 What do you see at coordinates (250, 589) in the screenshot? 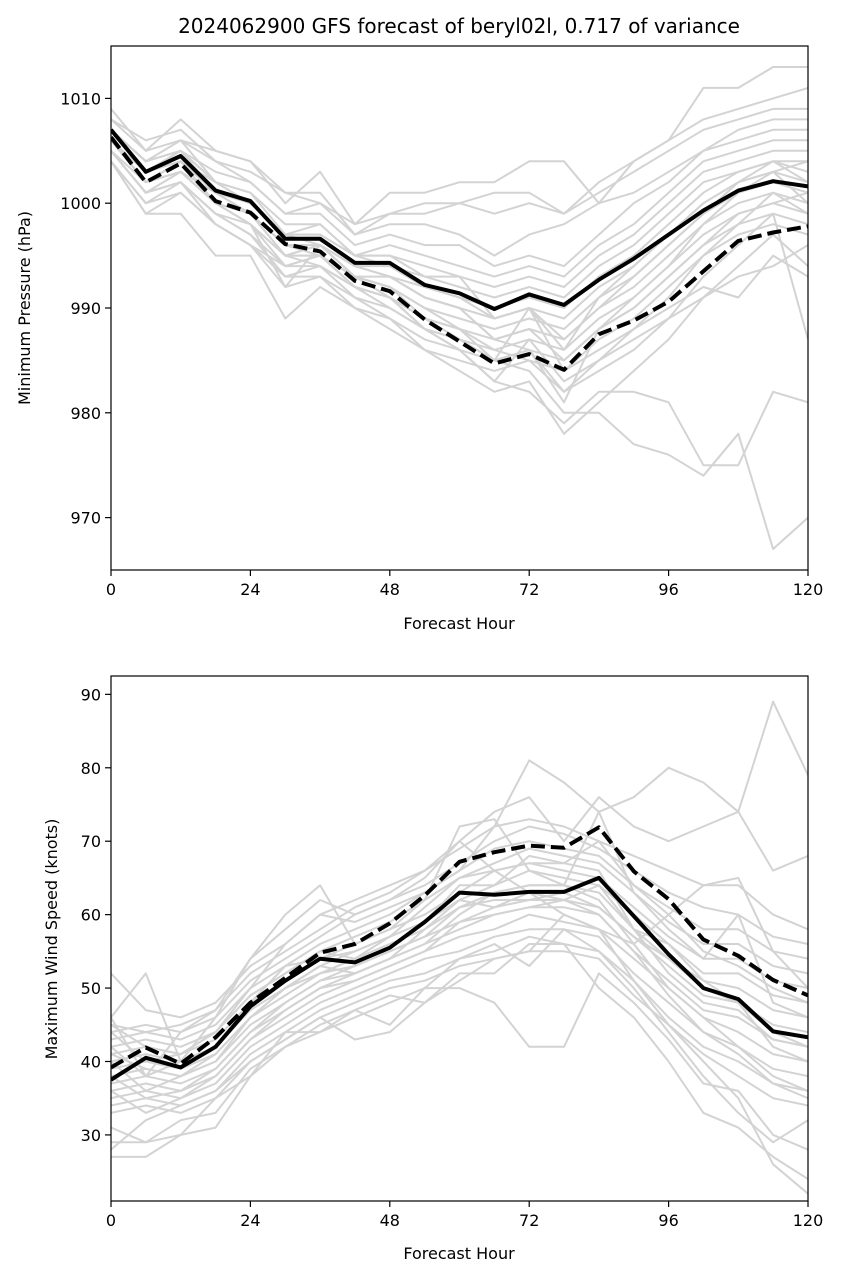
I see `pressure-x-tick-label: 24` at bounding box center [250, 589].